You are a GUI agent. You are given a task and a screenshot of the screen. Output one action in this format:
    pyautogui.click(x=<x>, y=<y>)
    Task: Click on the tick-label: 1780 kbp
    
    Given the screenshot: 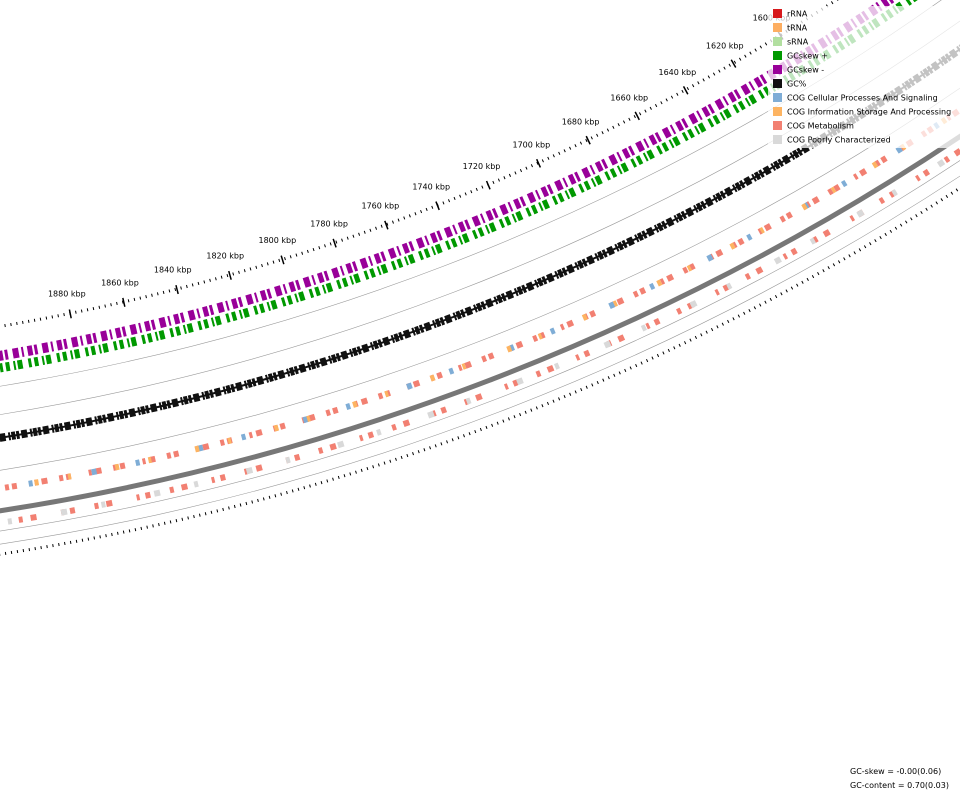 What is the action you would take?
    pyautogui.click(x=329, y=224)
    